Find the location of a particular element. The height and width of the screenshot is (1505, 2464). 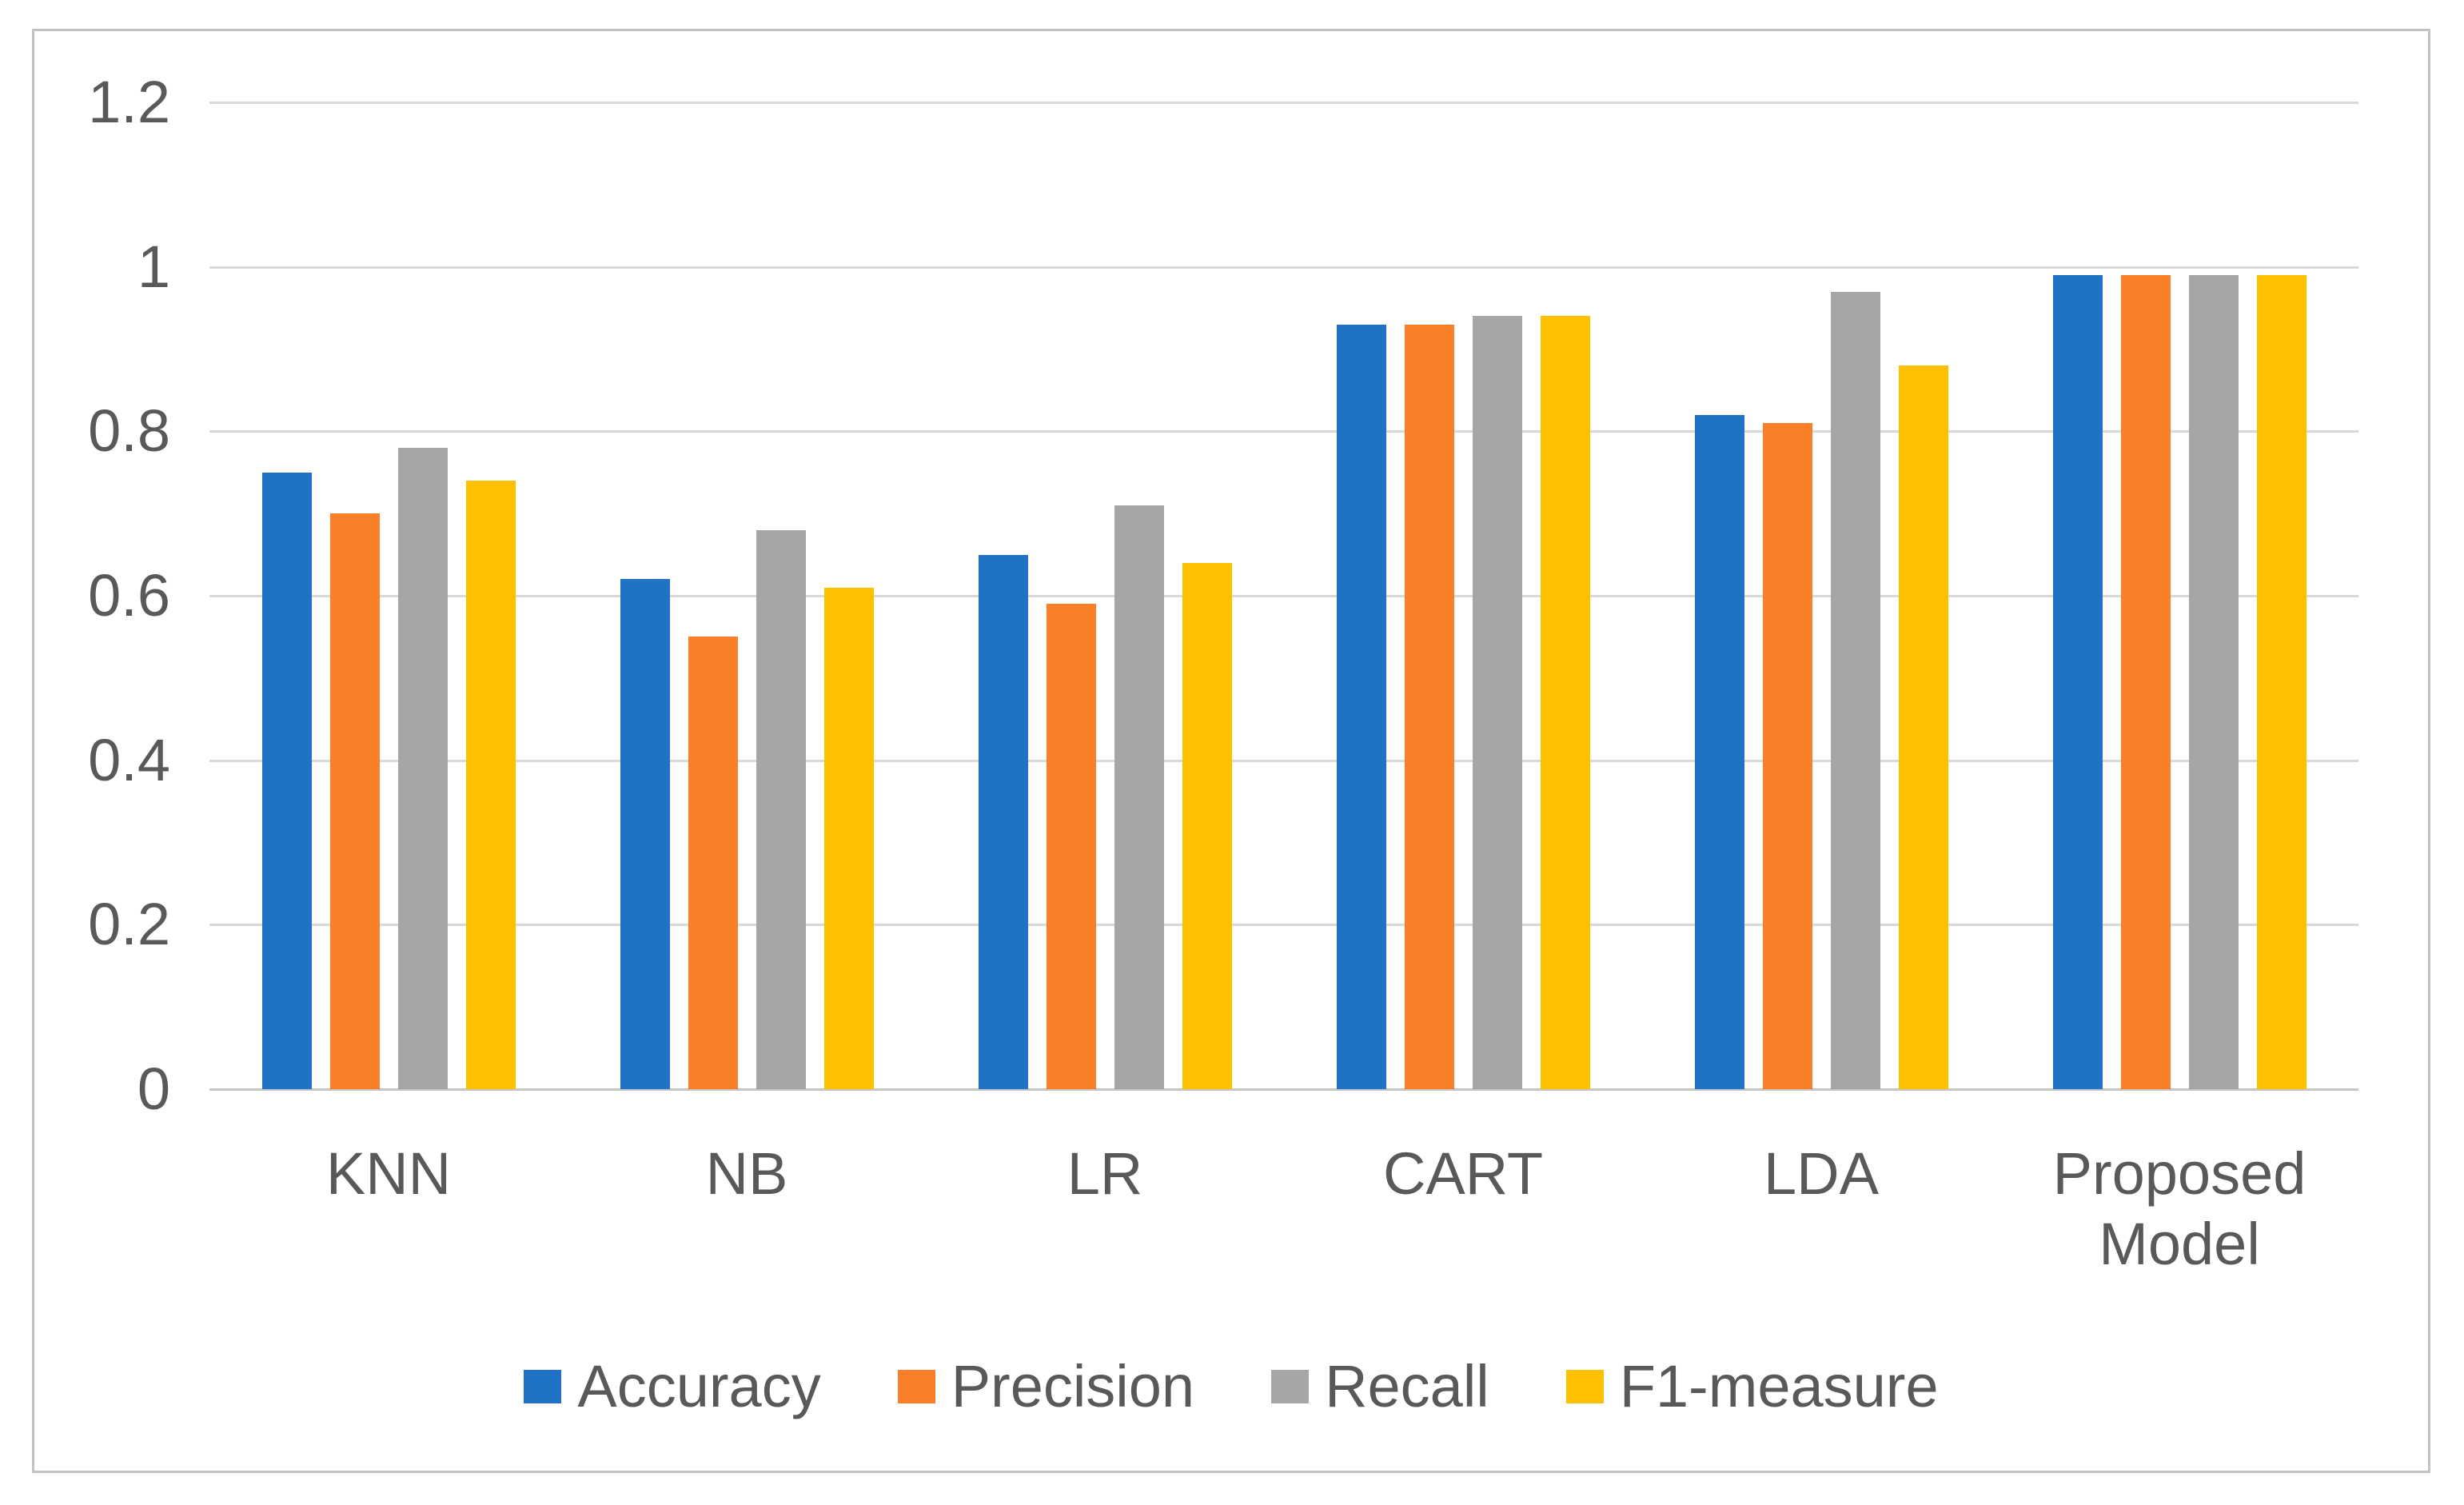

gridline-y-0.8 is located at coordinates (1283, 432).